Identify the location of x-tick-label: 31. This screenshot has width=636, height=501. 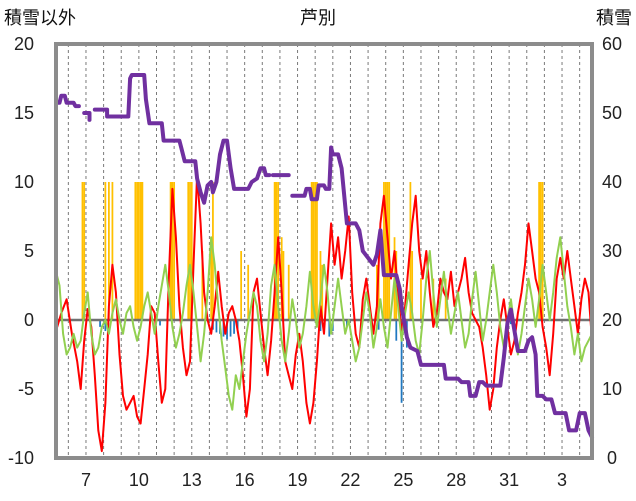
(509, 480).